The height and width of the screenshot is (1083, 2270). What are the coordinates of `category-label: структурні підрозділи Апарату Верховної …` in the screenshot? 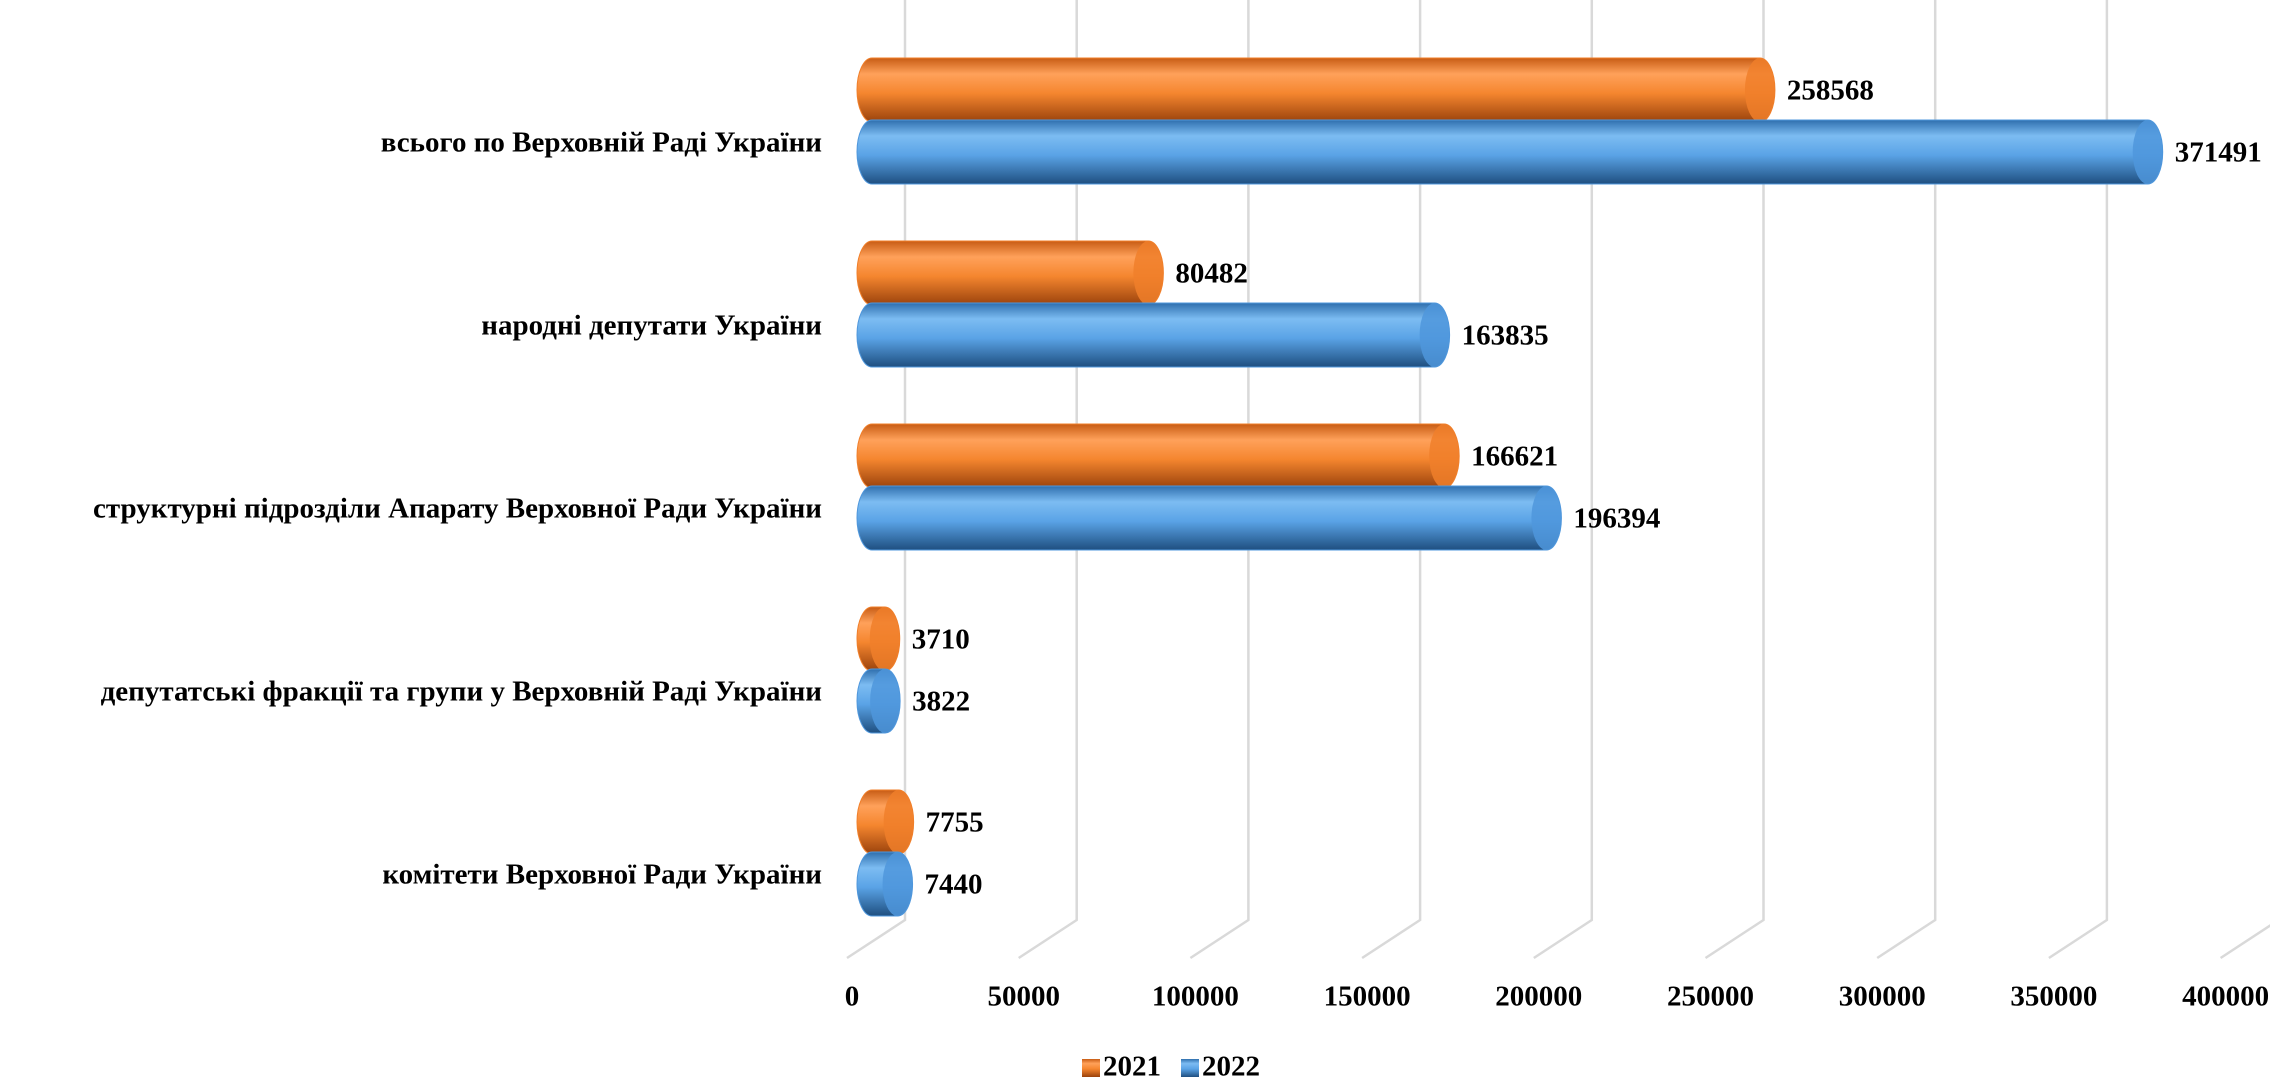 It's located at (457, 509).